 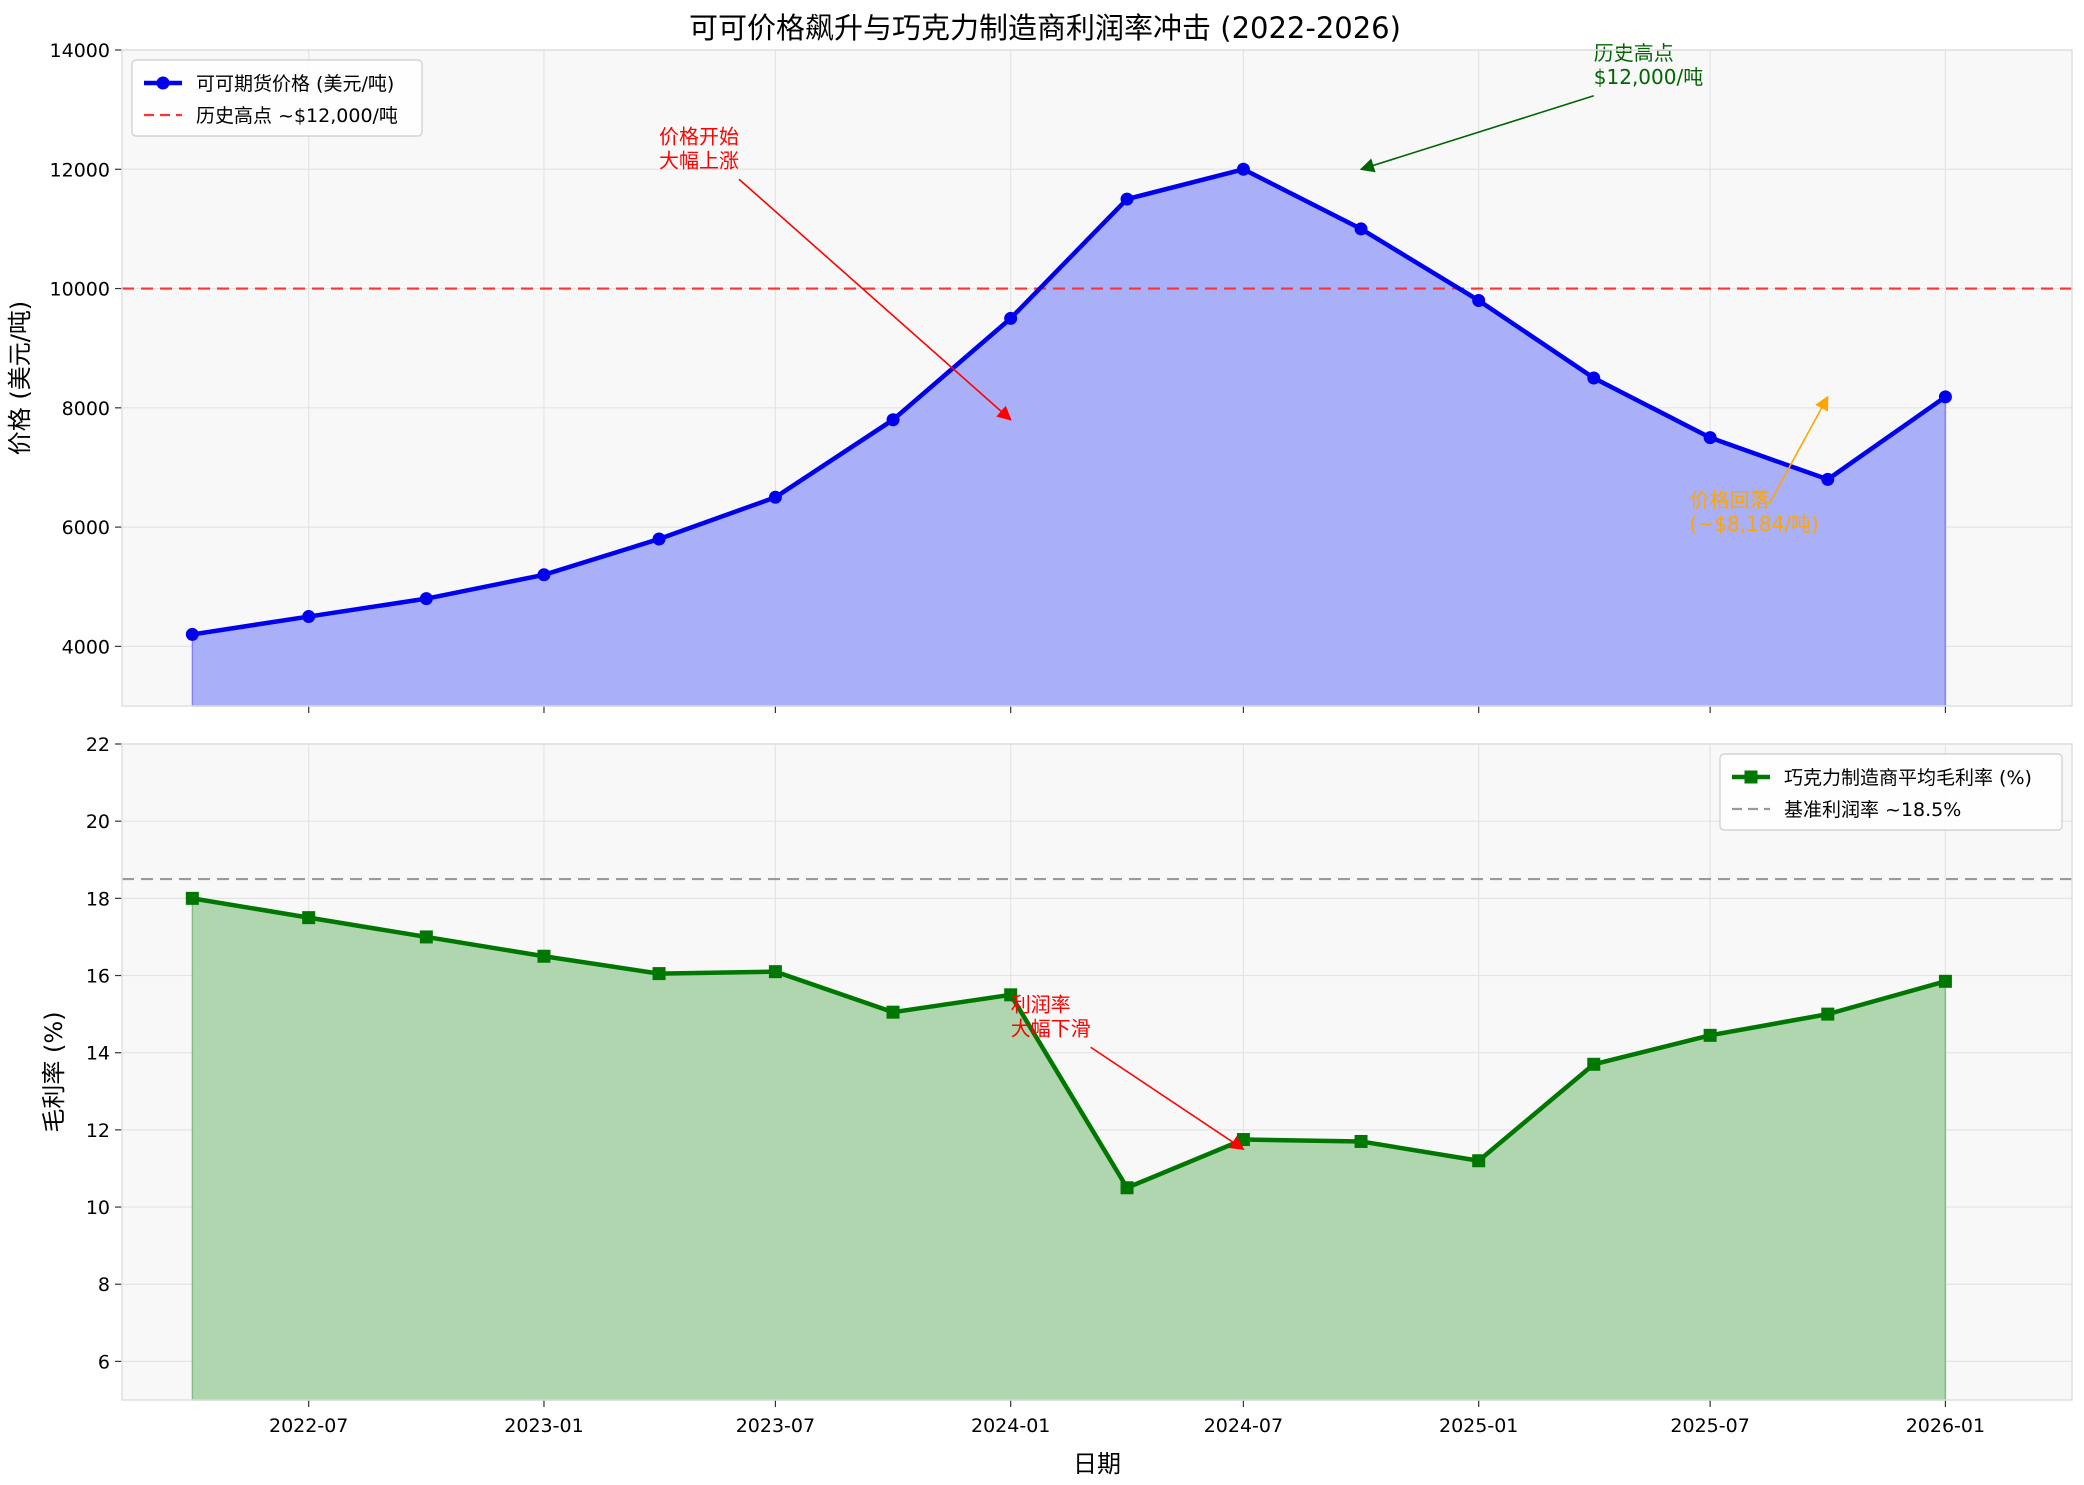 What do you see at coordinates (98, 1054) in the screenshot?
I see `y-tick-label: 14` at bounding box center [98, 1054].